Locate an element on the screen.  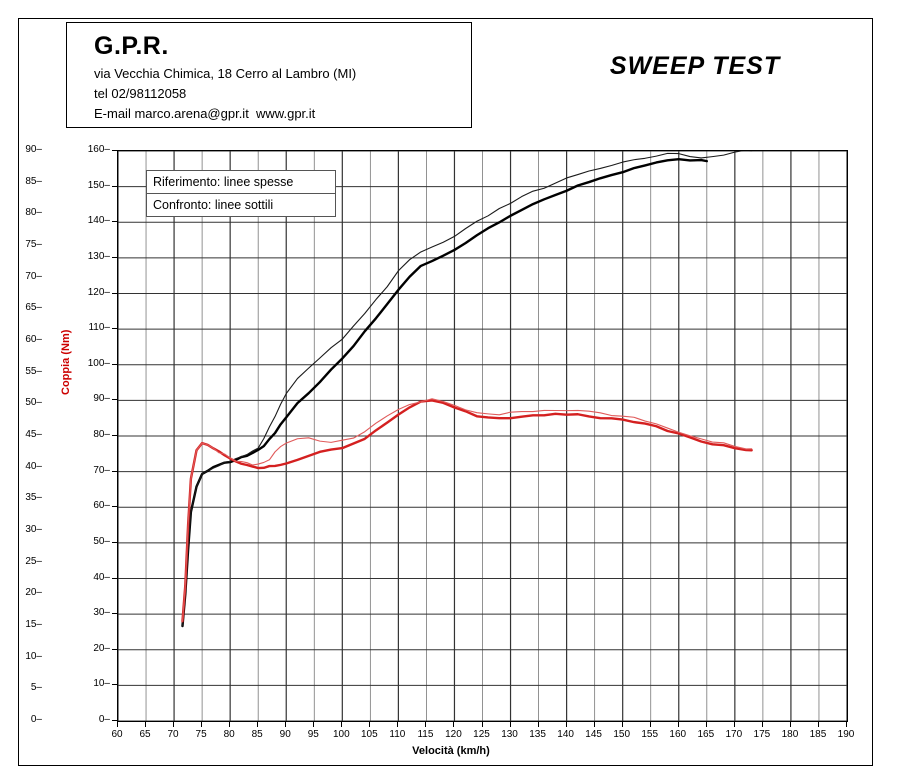
left-tick-label: 30– is located at coordinates (33, 529).